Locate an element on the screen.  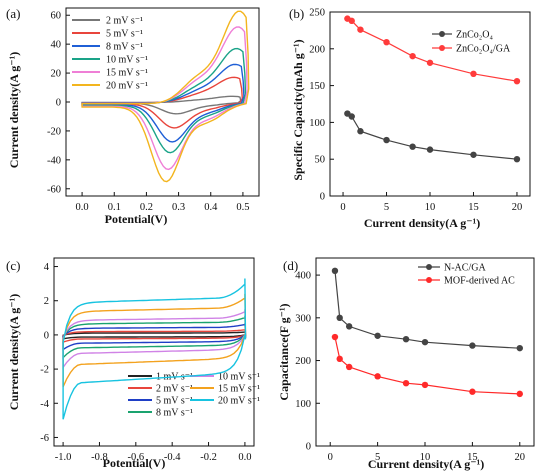
y-axis-label: Capacitance(F g⁻¹) is located at coordinates (284, 351).